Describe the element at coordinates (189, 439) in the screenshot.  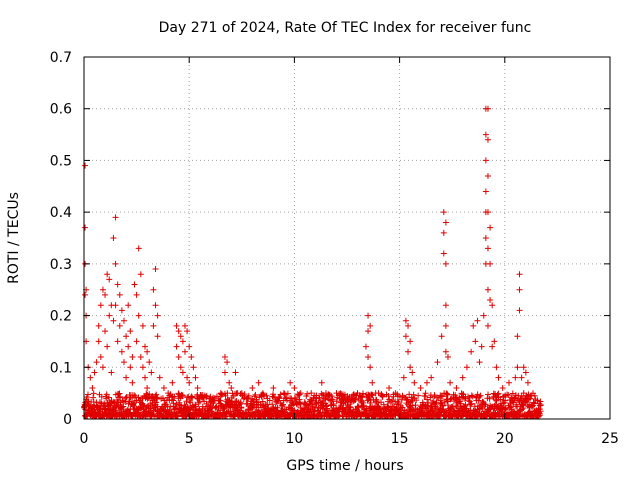
I see `x-tick-label: 5` at that location.